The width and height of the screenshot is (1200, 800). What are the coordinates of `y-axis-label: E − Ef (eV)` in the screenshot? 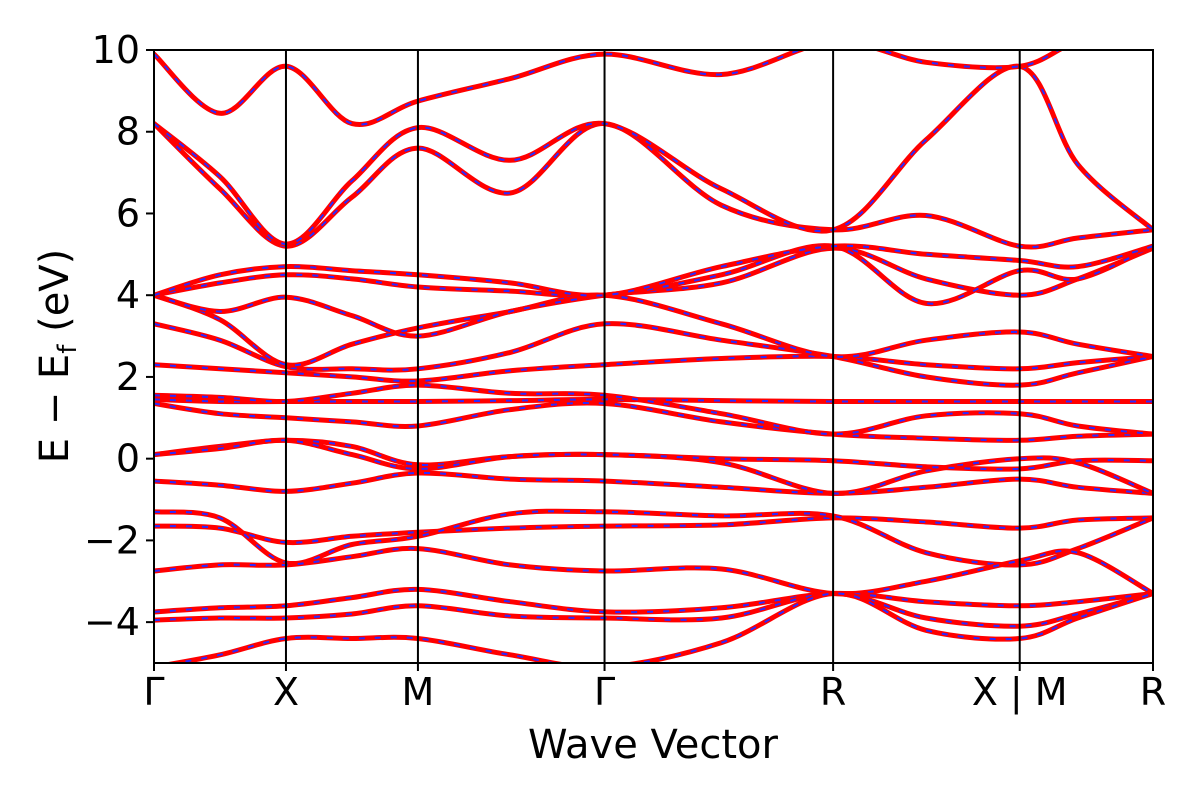 It's located at (57, 356).